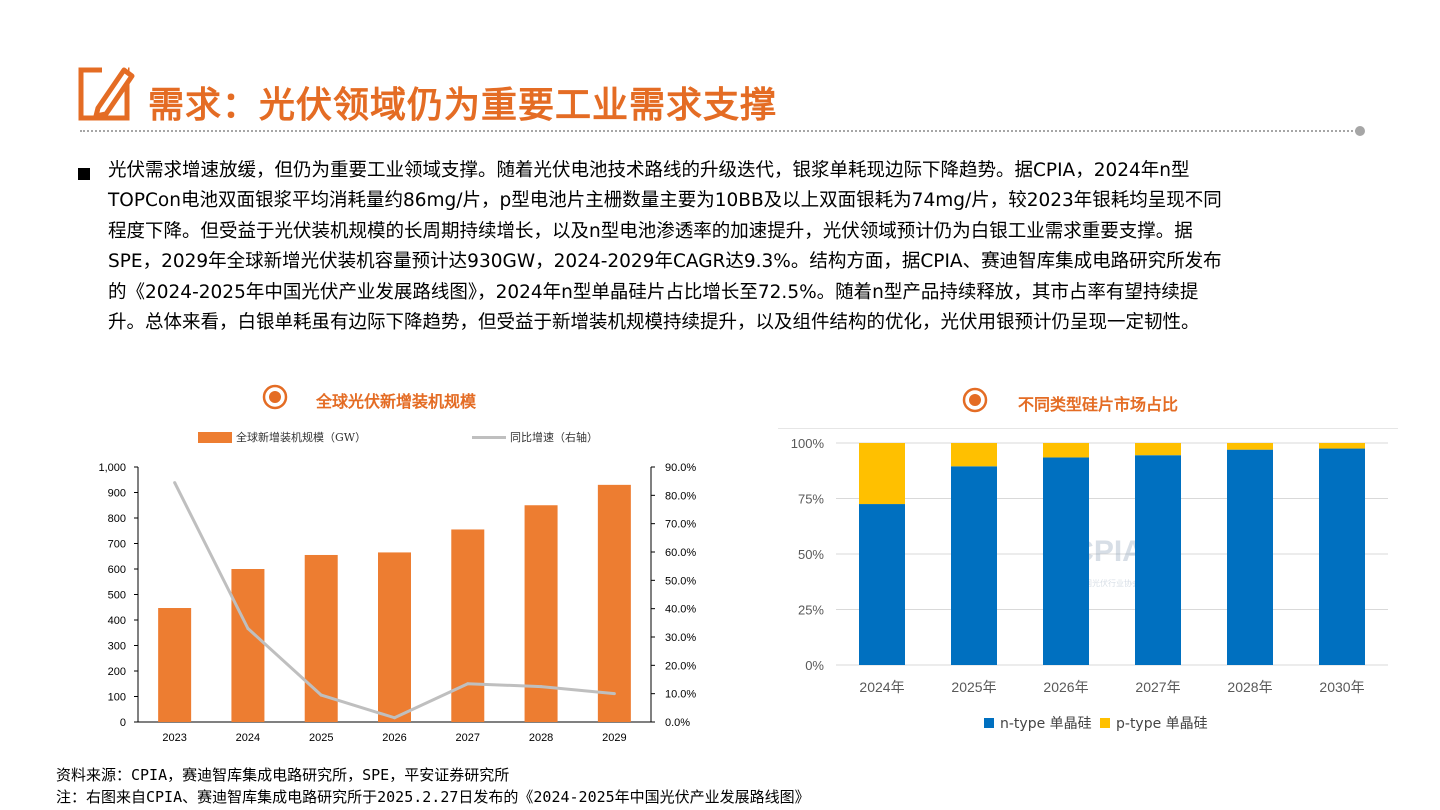 This screenshot has width=1440, height=810. Describe the element at coordinates (112, 468) in the screenshot. I see `y-left-tick-label: 1,000` at that location.